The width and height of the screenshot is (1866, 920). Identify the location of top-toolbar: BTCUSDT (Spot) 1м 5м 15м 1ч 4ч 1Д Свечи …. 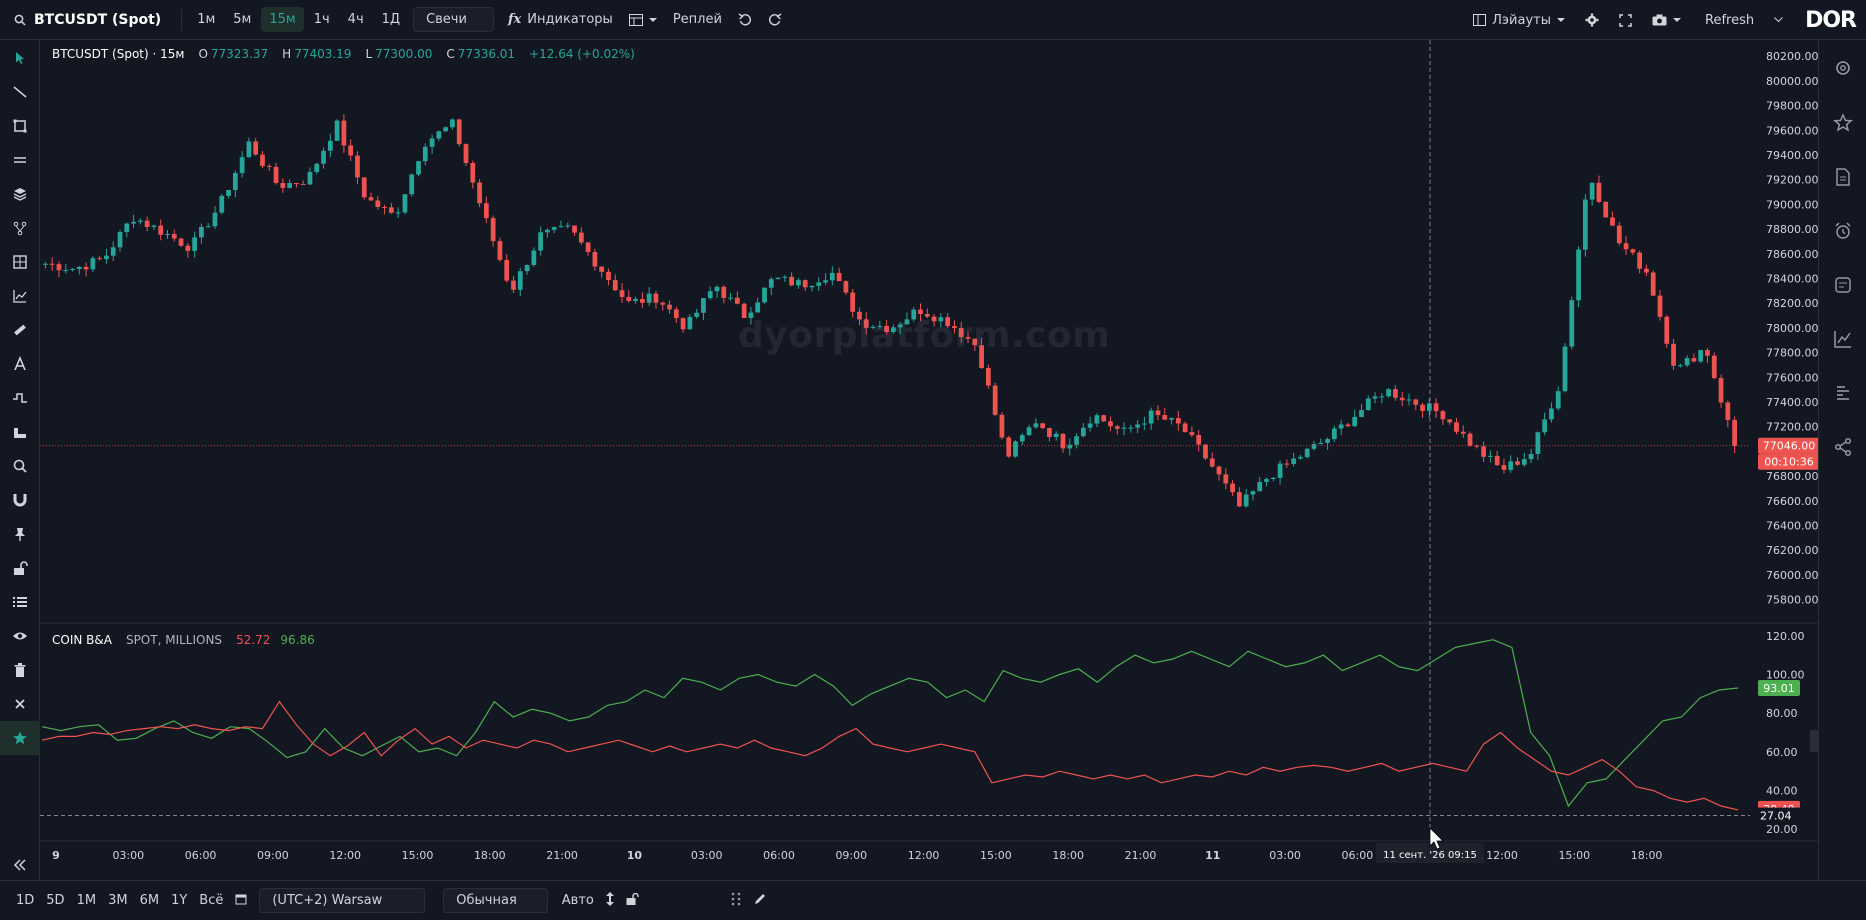
(933, 20).